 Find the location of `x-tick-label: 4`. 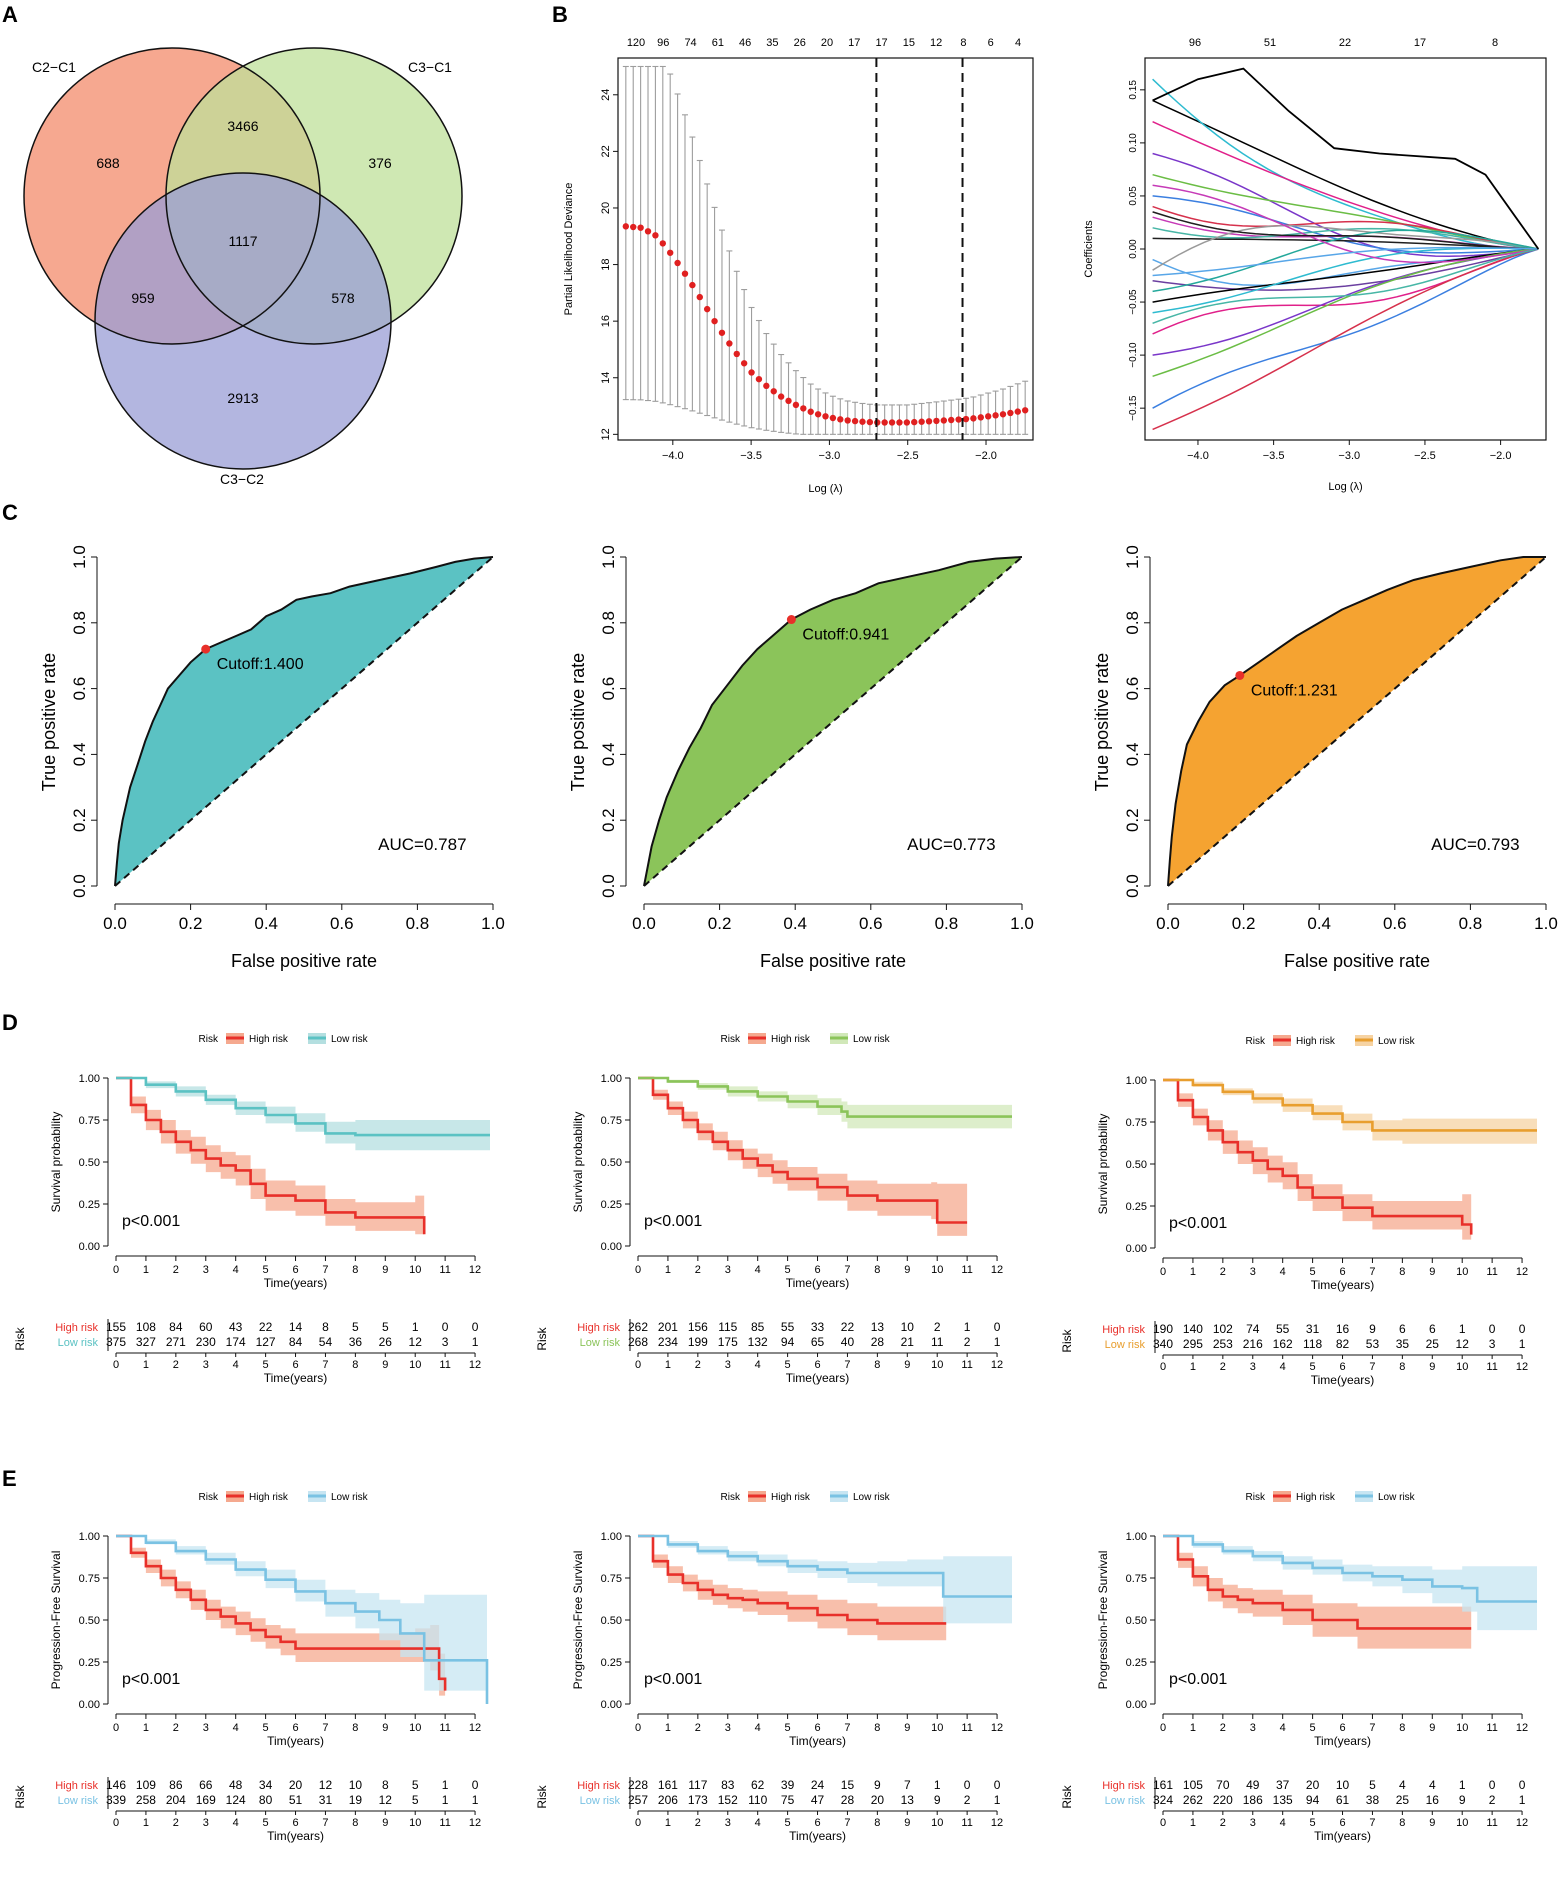

x-tick-label: 4 is located at coordinates (1283, 1728).